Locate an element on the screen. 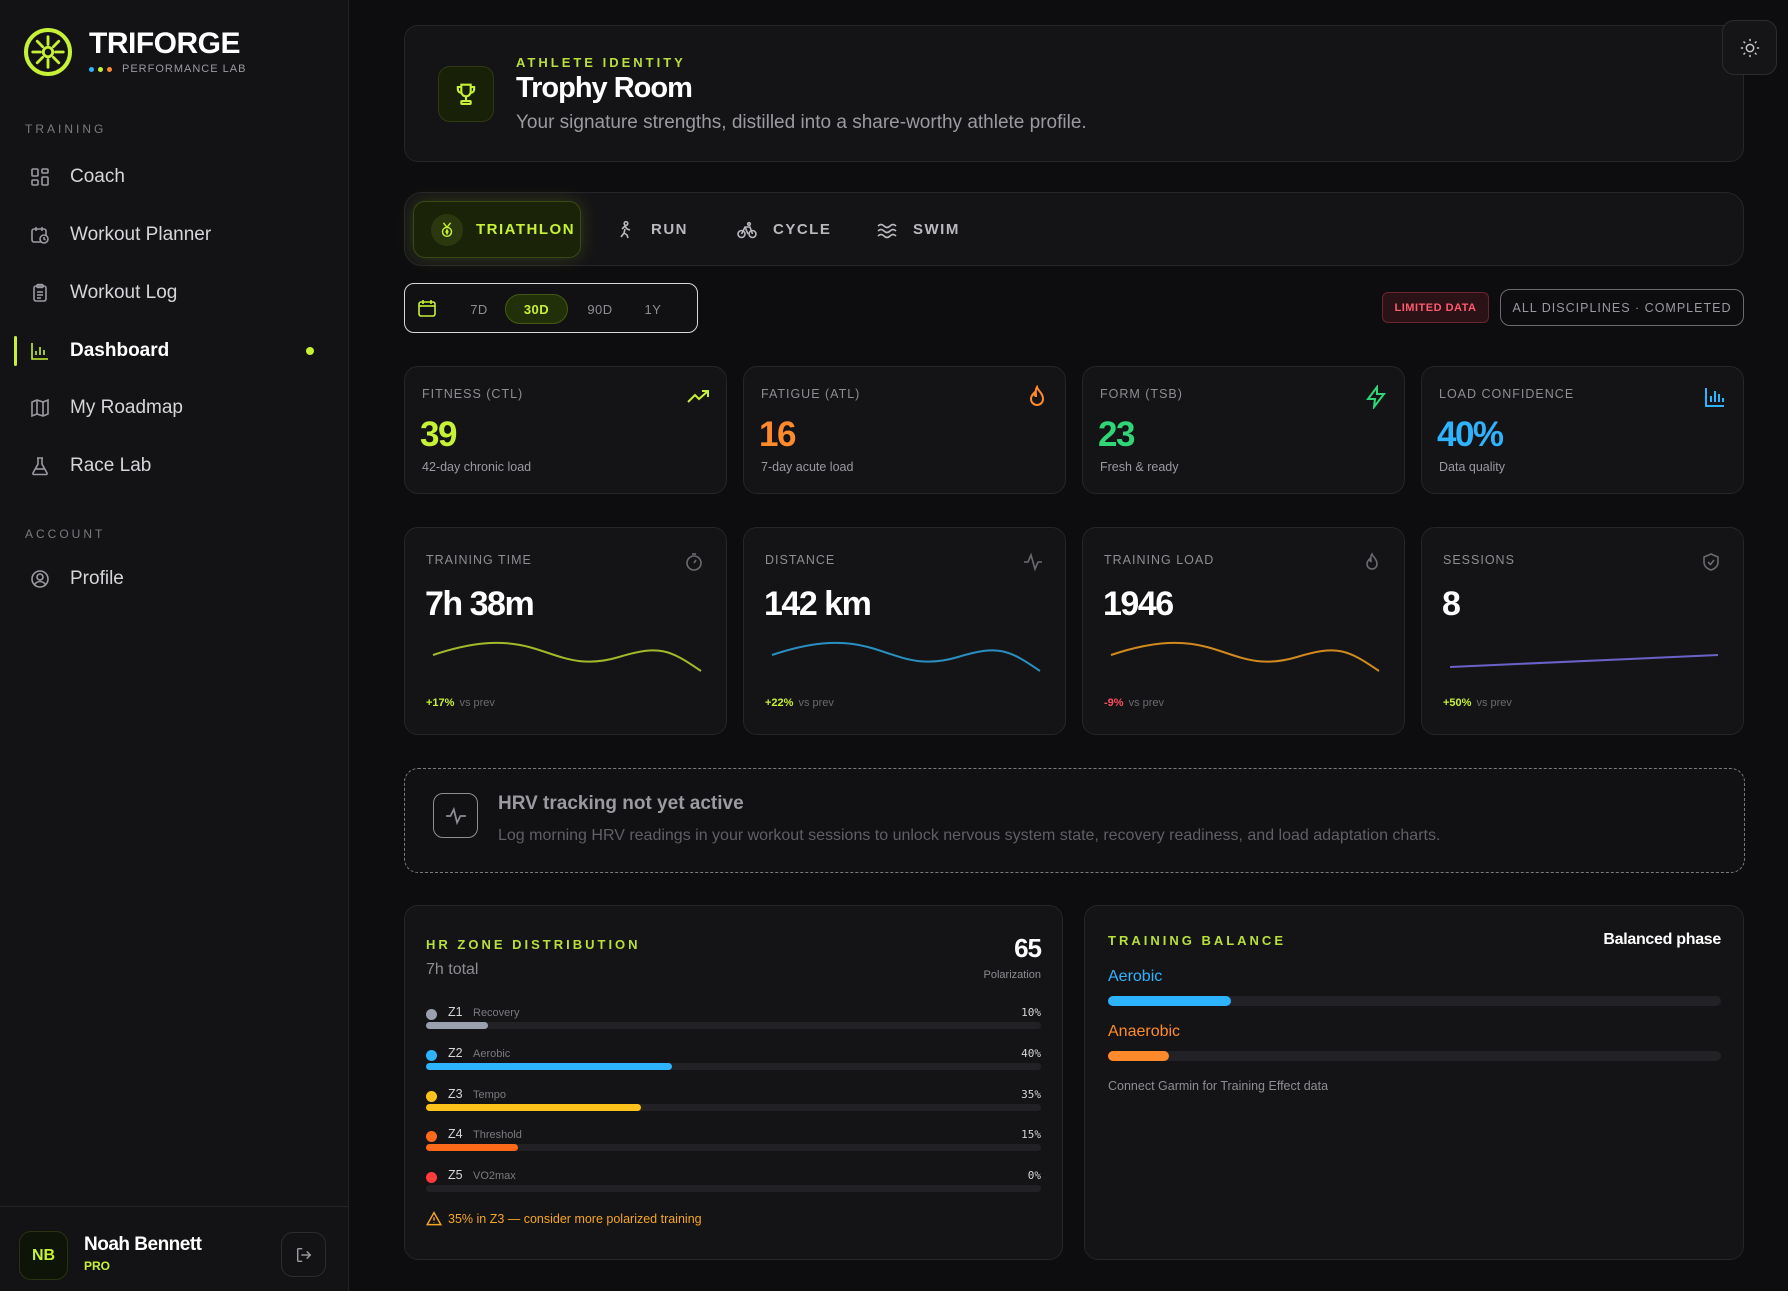 The width and height of the screenshot is (1788, 1291). zone-dot is located at coordinates (431, 1055).